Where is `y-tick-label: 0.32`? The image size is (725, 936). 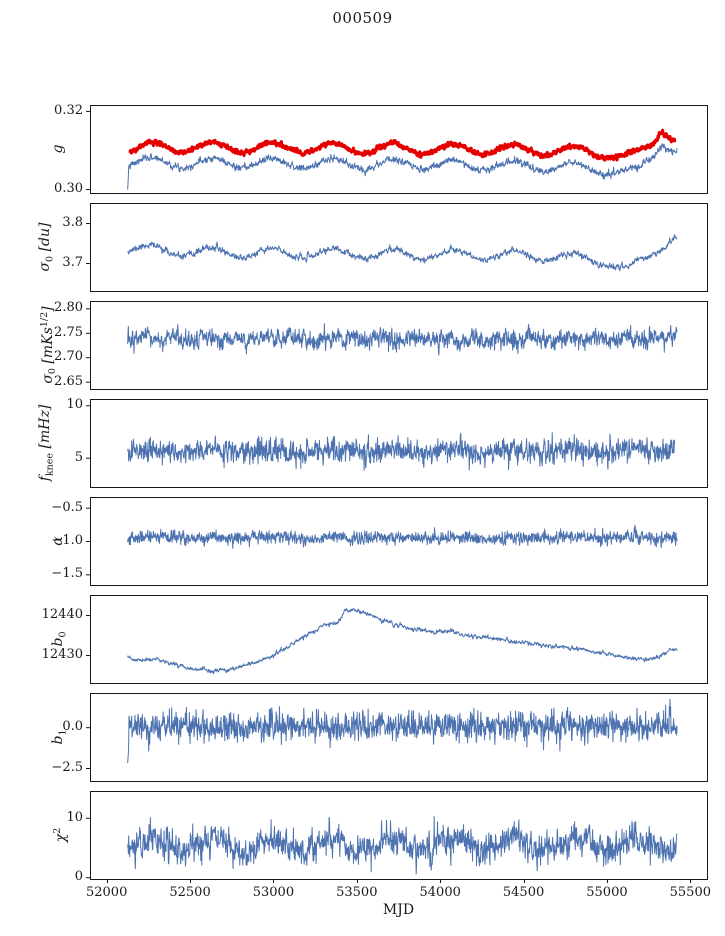 y-tick-label: 0.32 is located at coordinates (68, 110).